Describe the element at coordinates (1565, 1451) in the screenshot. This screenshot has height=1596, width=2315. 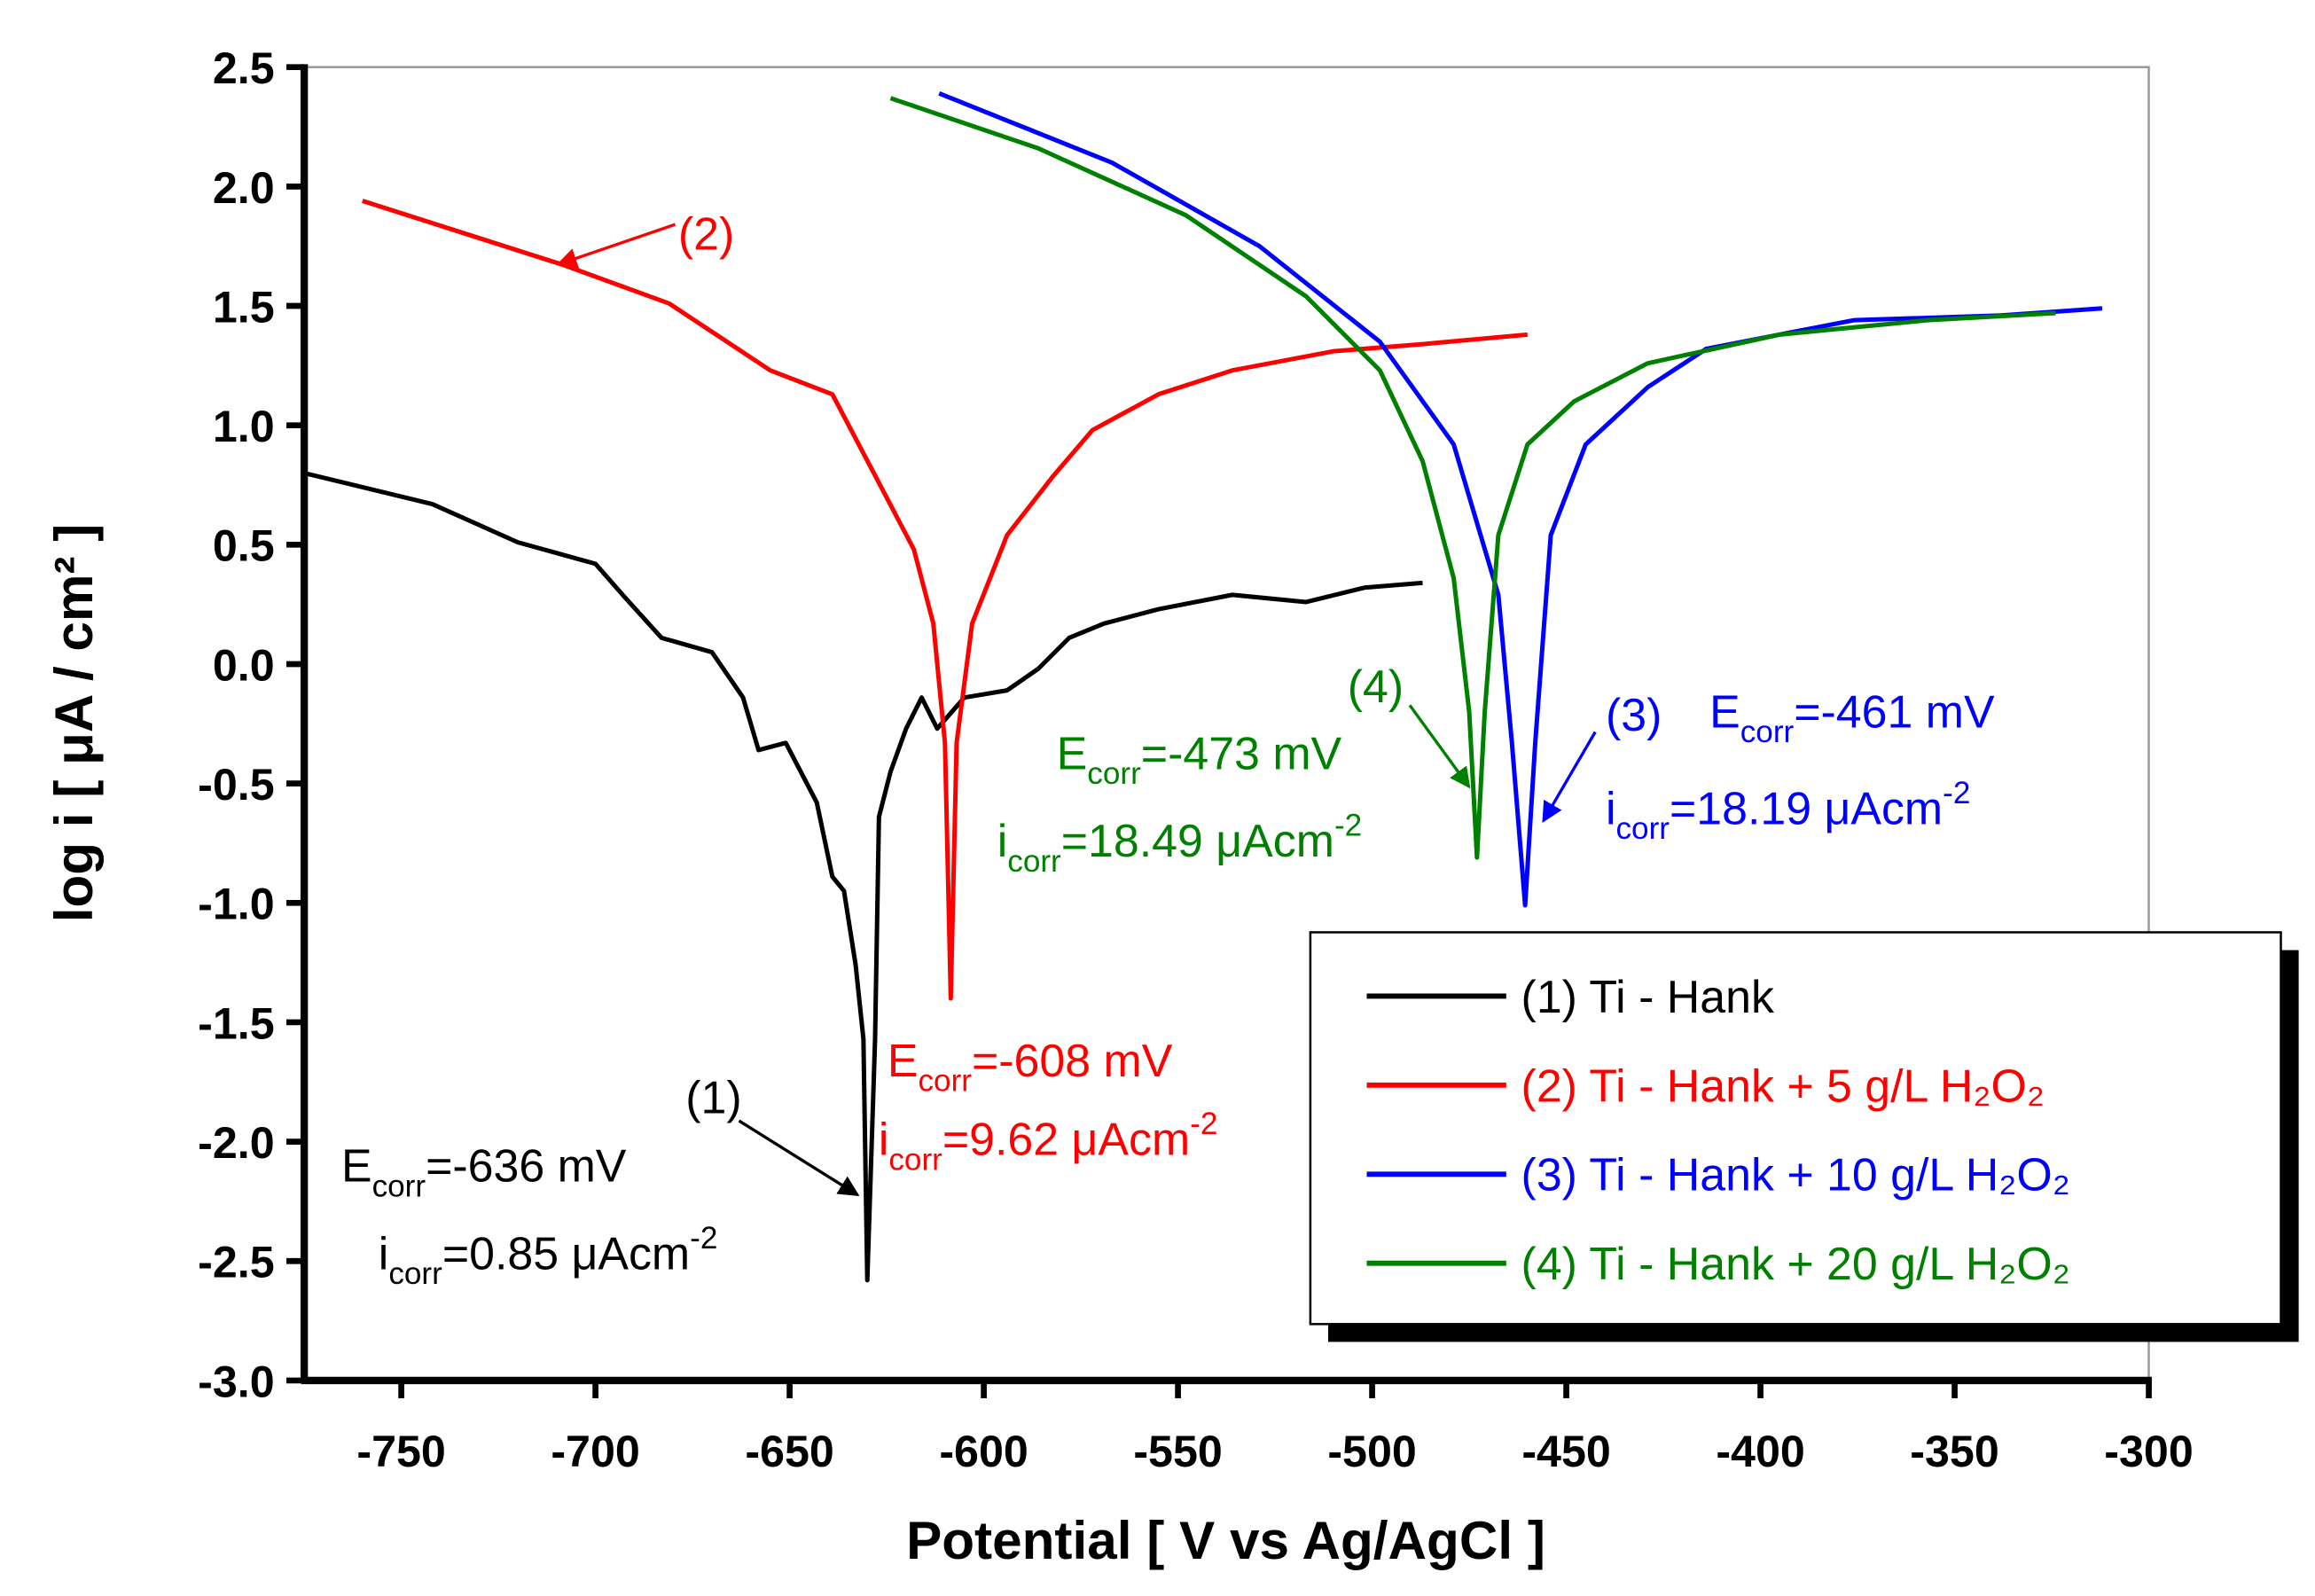
I see `x-tick-label: -450` at that location.